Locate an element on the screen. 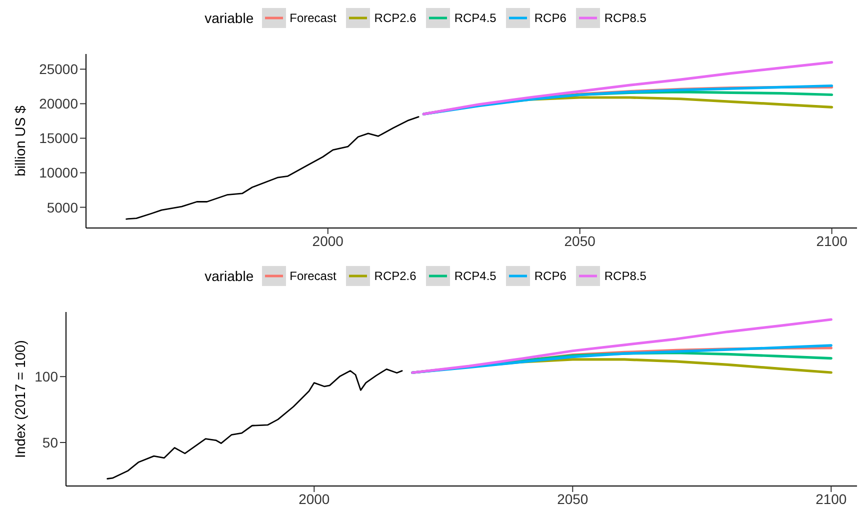  y-axis-title: billion US $ is located at coordinates (20, 140).